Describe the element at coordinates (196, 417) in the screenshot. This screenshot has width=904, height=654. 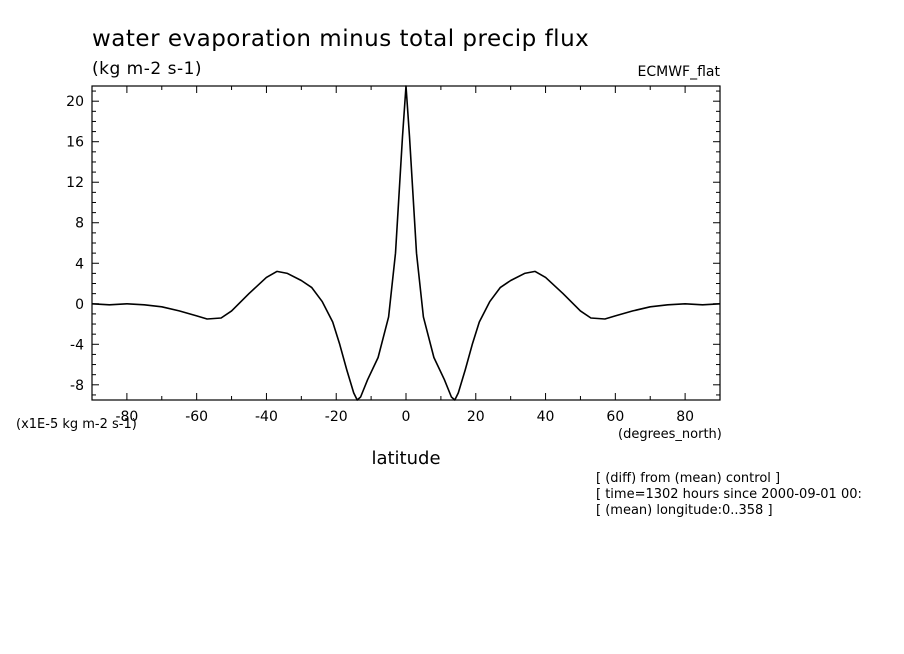
I see `x-tick-label: -60` at that location.